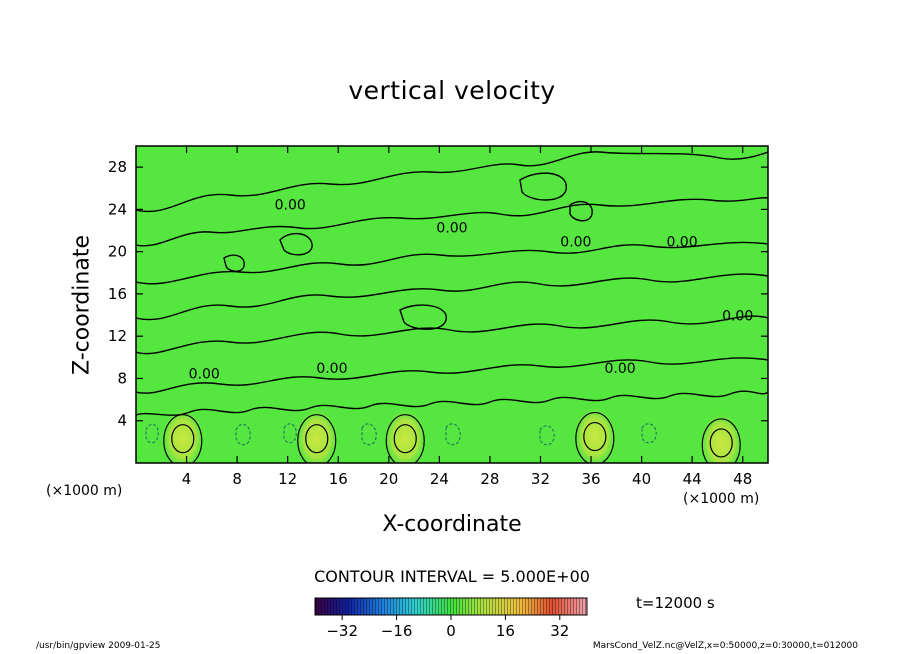 This screenshot has width=904, height=654. I want to click on x-tick-label: 24, so click(439, 479).